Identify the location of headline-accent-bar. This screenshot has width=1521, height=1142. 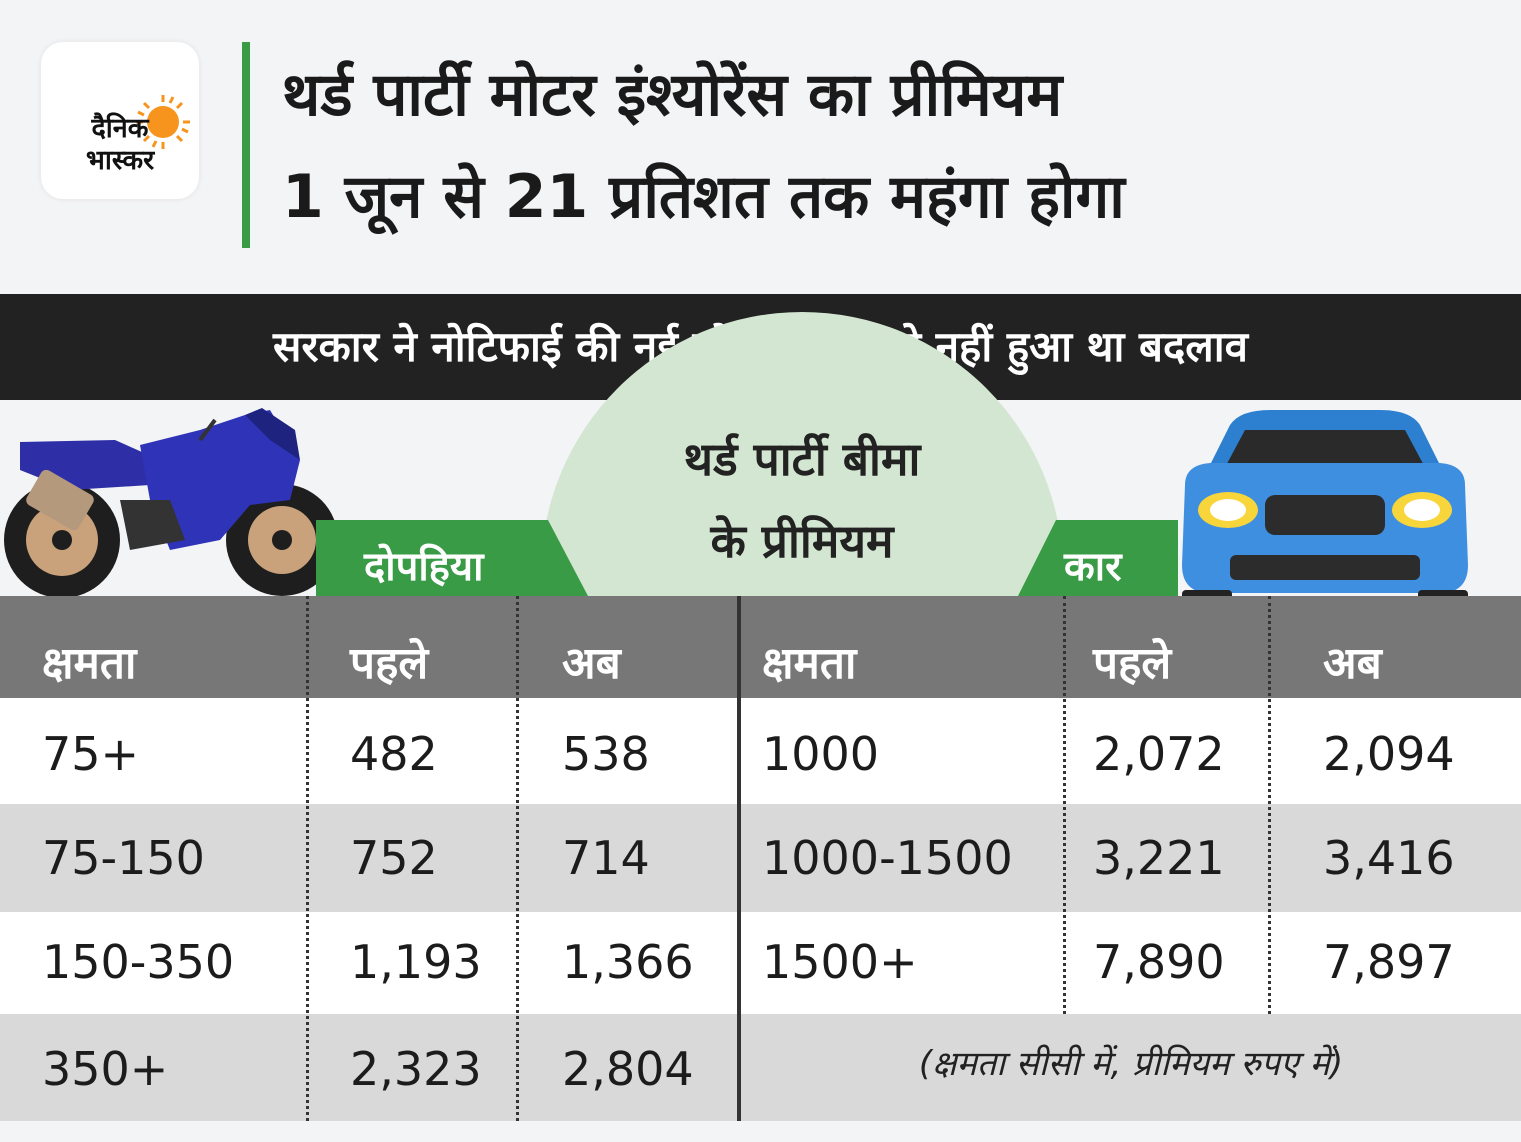
(246, 145).